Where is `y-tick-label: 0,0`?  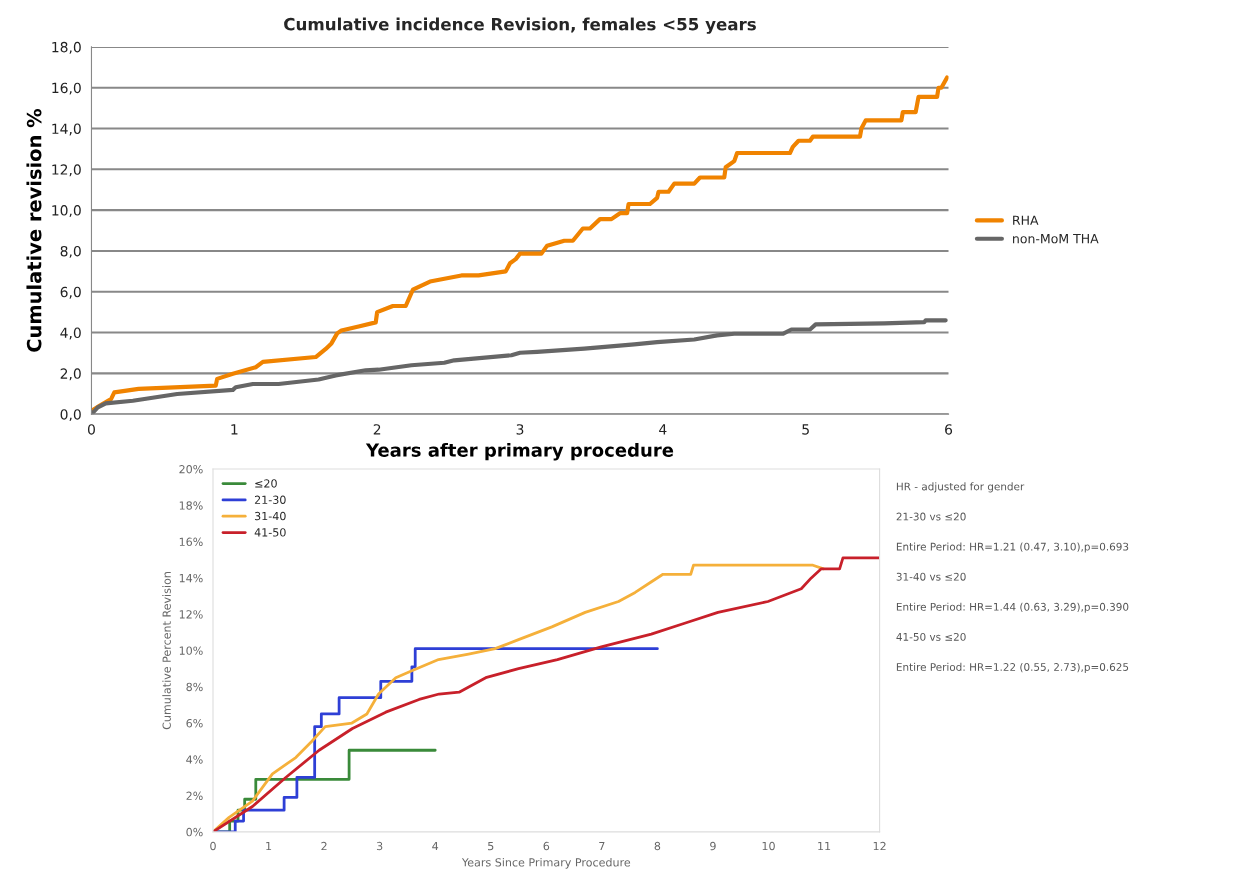
y-tick-label: 0,0 is located at coordinates (70, 415).